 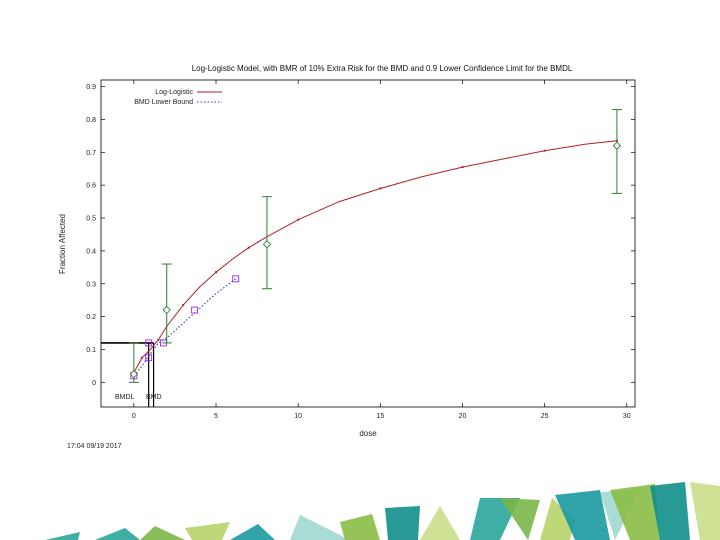 What do you see at coordinates (91, 186) in the screenshot?
I see `y-tick-label: 0.6` at bounding box center [91, 186].